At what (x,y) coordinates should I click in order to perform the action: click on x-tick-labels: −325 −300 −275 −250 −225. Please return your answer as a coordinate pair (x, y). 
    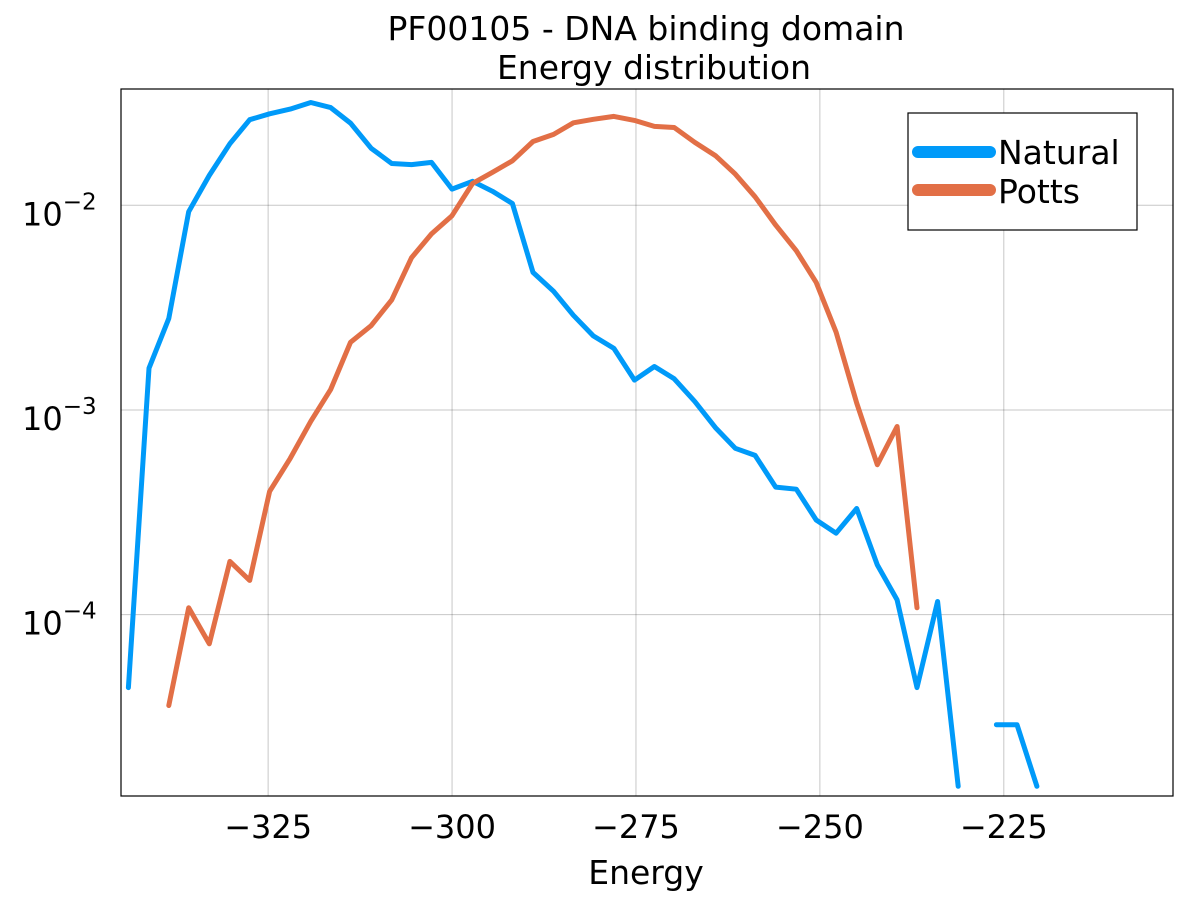
    Looking at the image, I should click on (636, 827).